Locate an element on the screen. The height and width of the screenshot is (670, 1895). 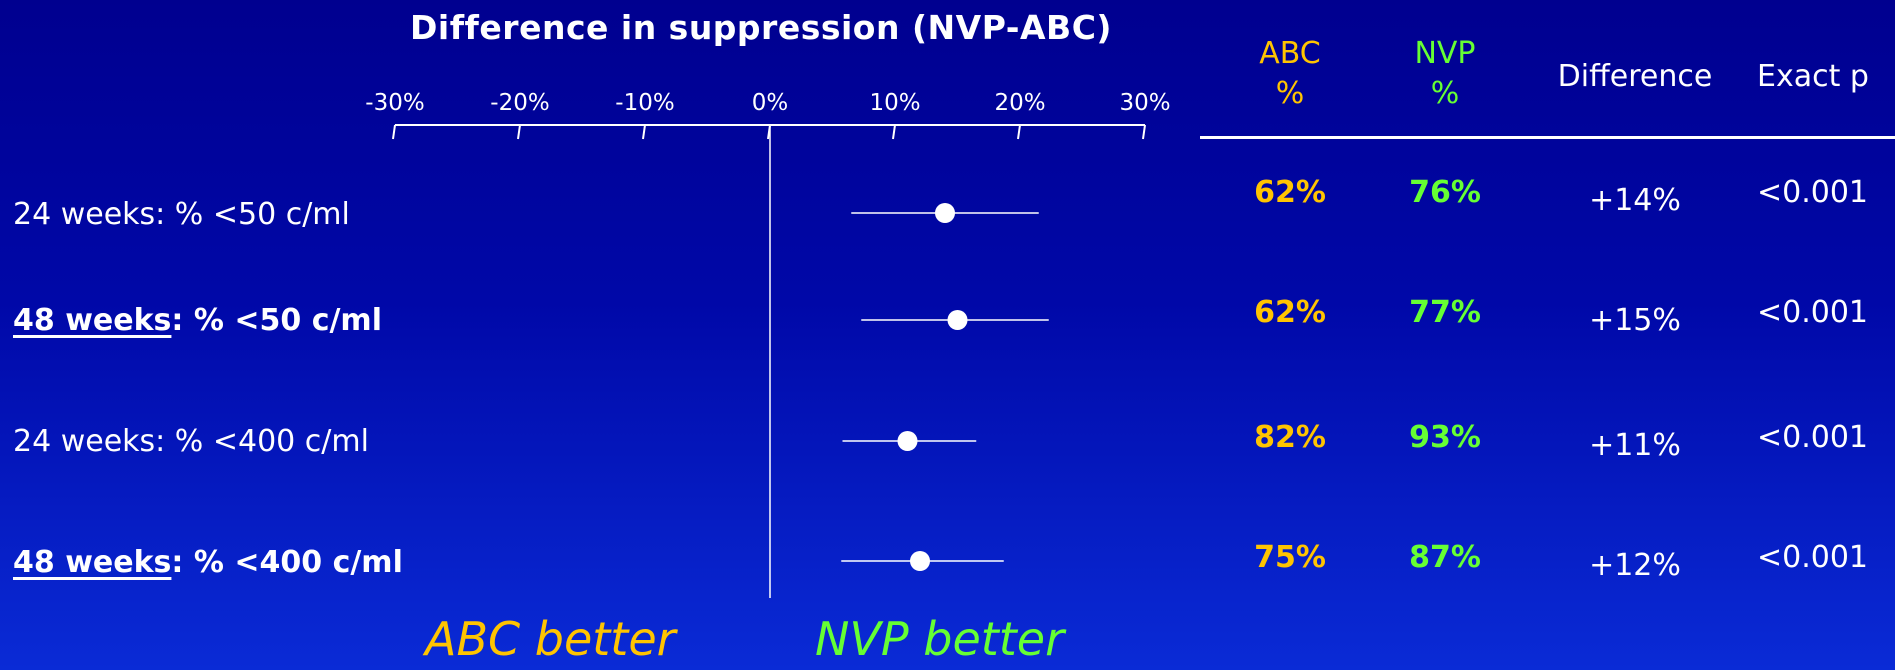
row-label: 24 weeks: % <400 c/ml is located at coordinates (191, 441).